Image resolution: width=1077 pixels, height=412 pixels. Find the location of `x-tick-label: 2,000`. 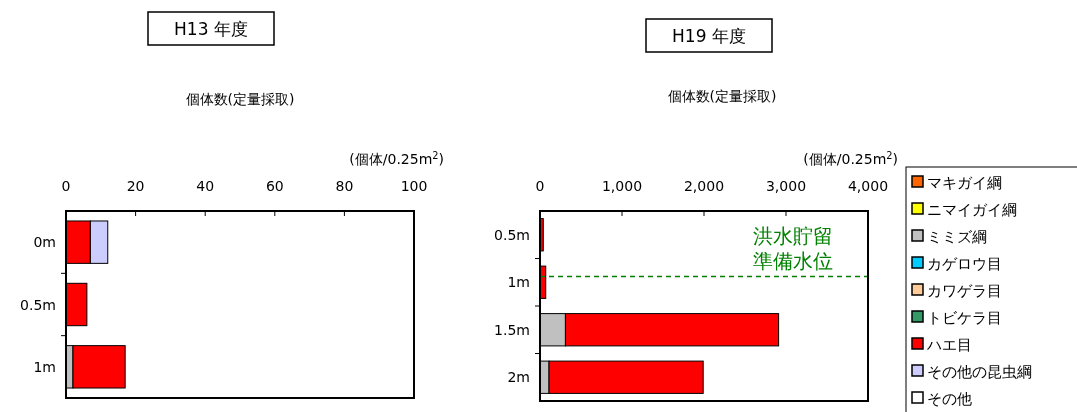

x-tick-label: 2,000 is located at coordinates (704, 186).